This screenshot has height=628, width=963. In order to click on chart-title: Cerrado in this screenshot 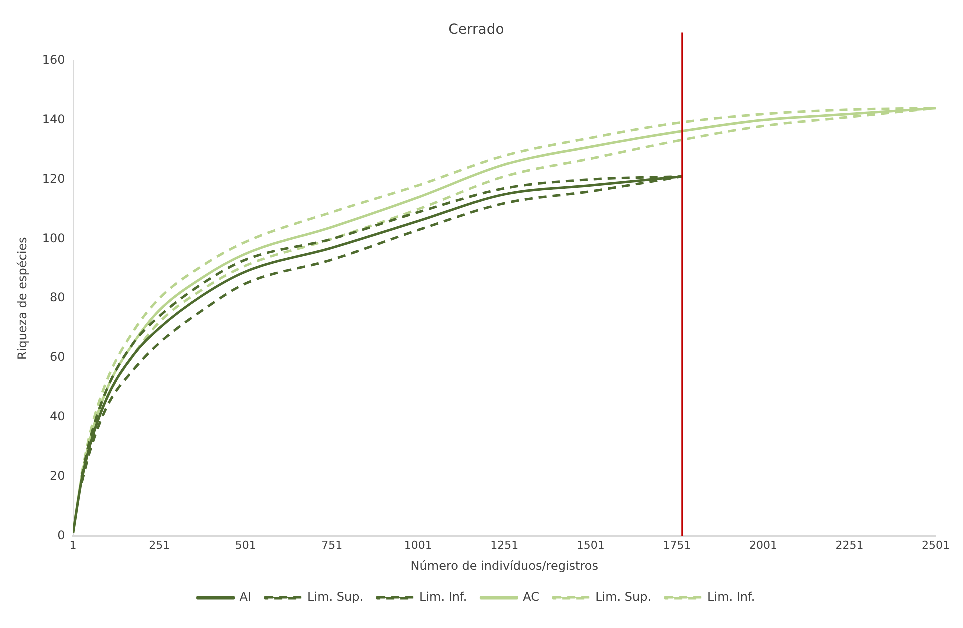, I will do `click(476, 30)`.